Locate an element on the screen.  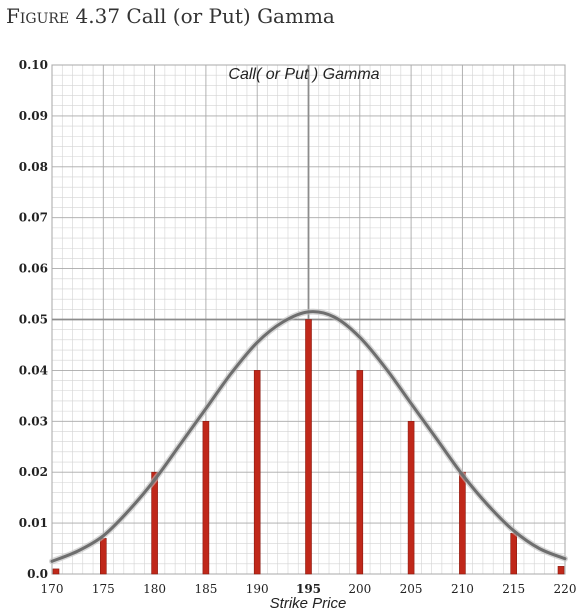
x-tick-label: 210 is located at coordinates (462, 589).